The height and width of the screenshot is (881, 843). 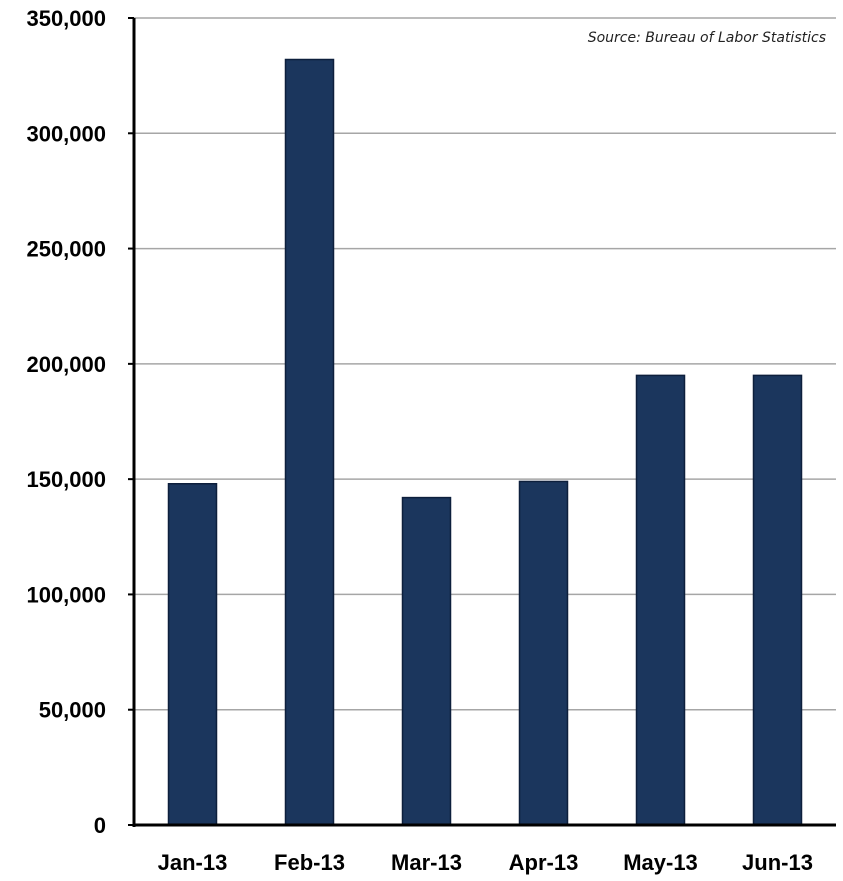 I want to click on y-tick-label: 300,000, so click(x=66, y=133).